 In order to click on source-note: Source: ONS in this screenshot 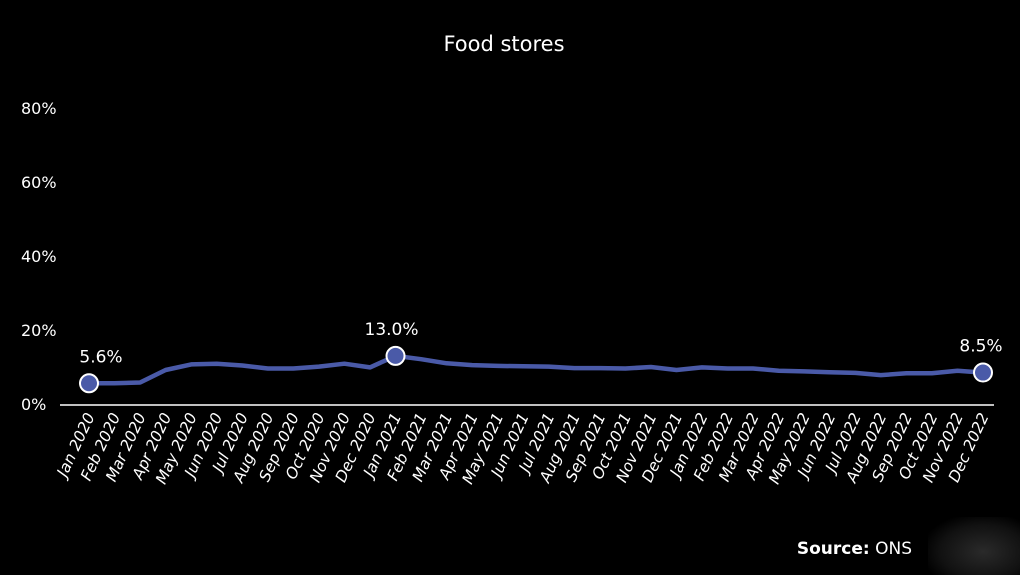, I will do `click(854, 549)`.